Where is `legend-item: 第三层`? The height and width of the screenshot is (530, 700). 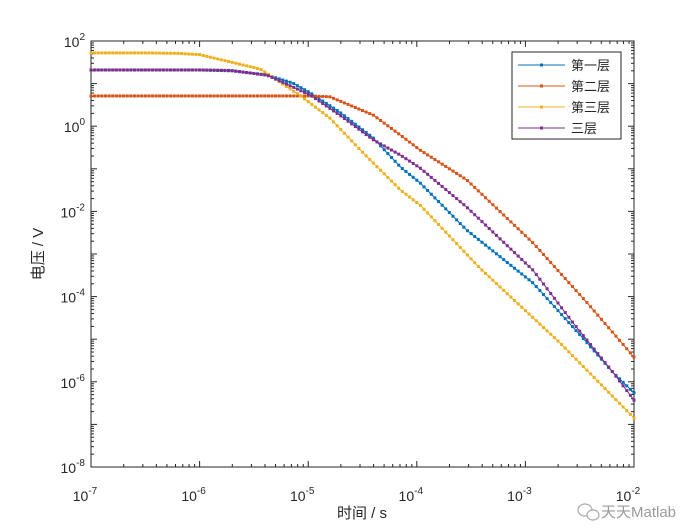 legend-item: 第三层 is located at coordinates (564, 107).